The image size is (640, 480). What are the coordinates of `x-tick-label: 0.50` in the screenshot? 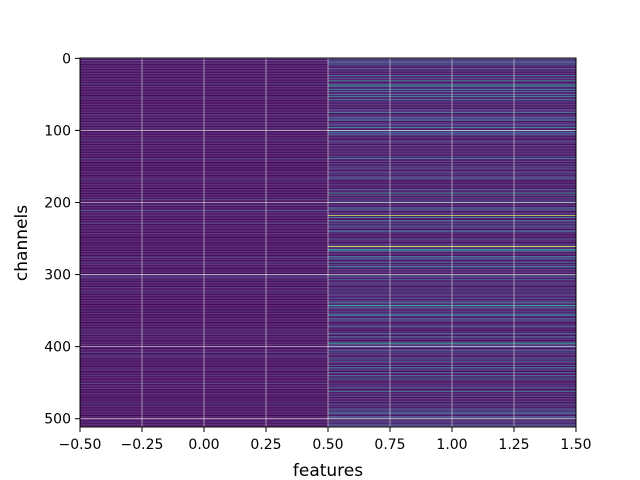 It's located at (327, 445).